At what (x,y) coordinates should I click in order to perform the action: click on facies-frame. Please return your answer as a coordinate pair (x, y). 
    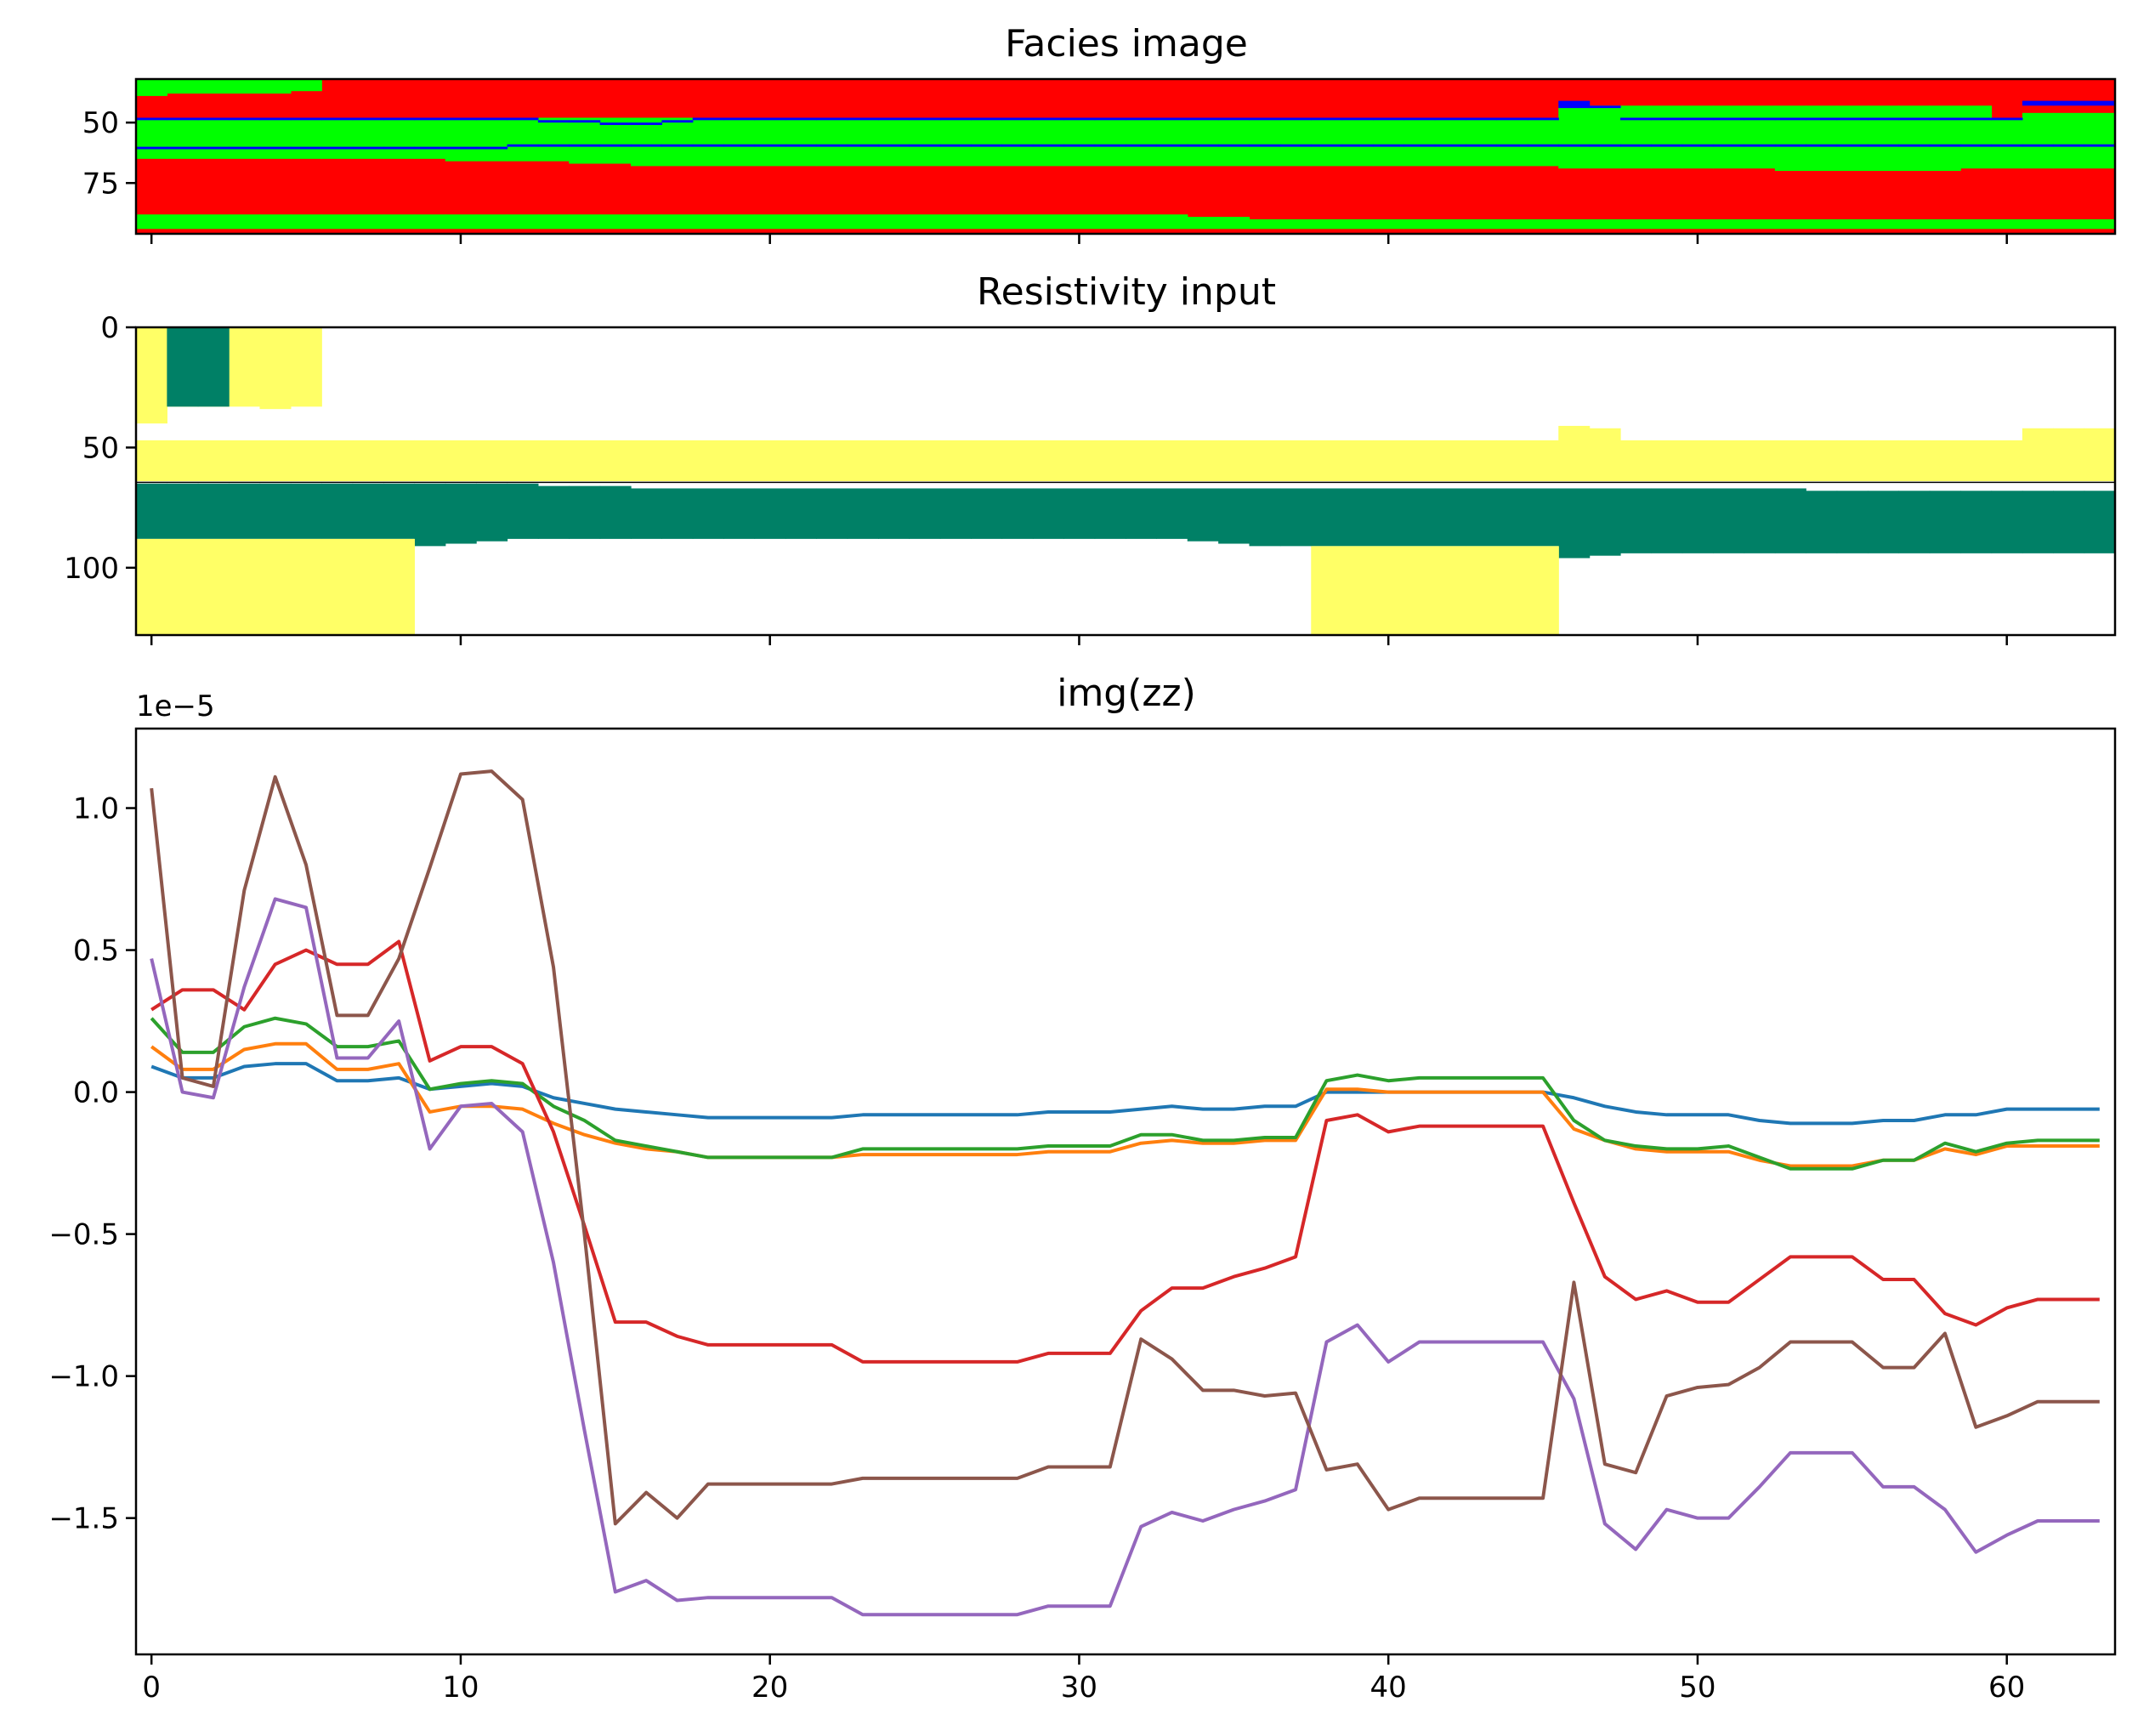
    Looking at the image, I should click on (1125, 156).